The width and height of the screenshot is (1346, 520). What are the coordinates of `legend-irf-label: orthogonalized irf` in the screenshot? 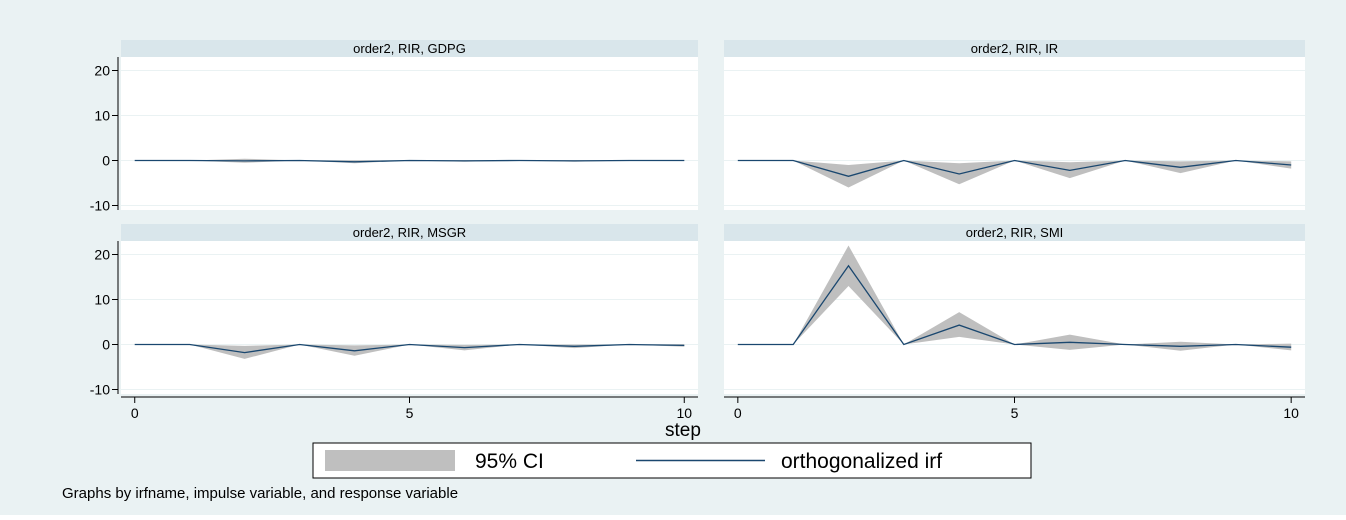 It's located at (861, 461).